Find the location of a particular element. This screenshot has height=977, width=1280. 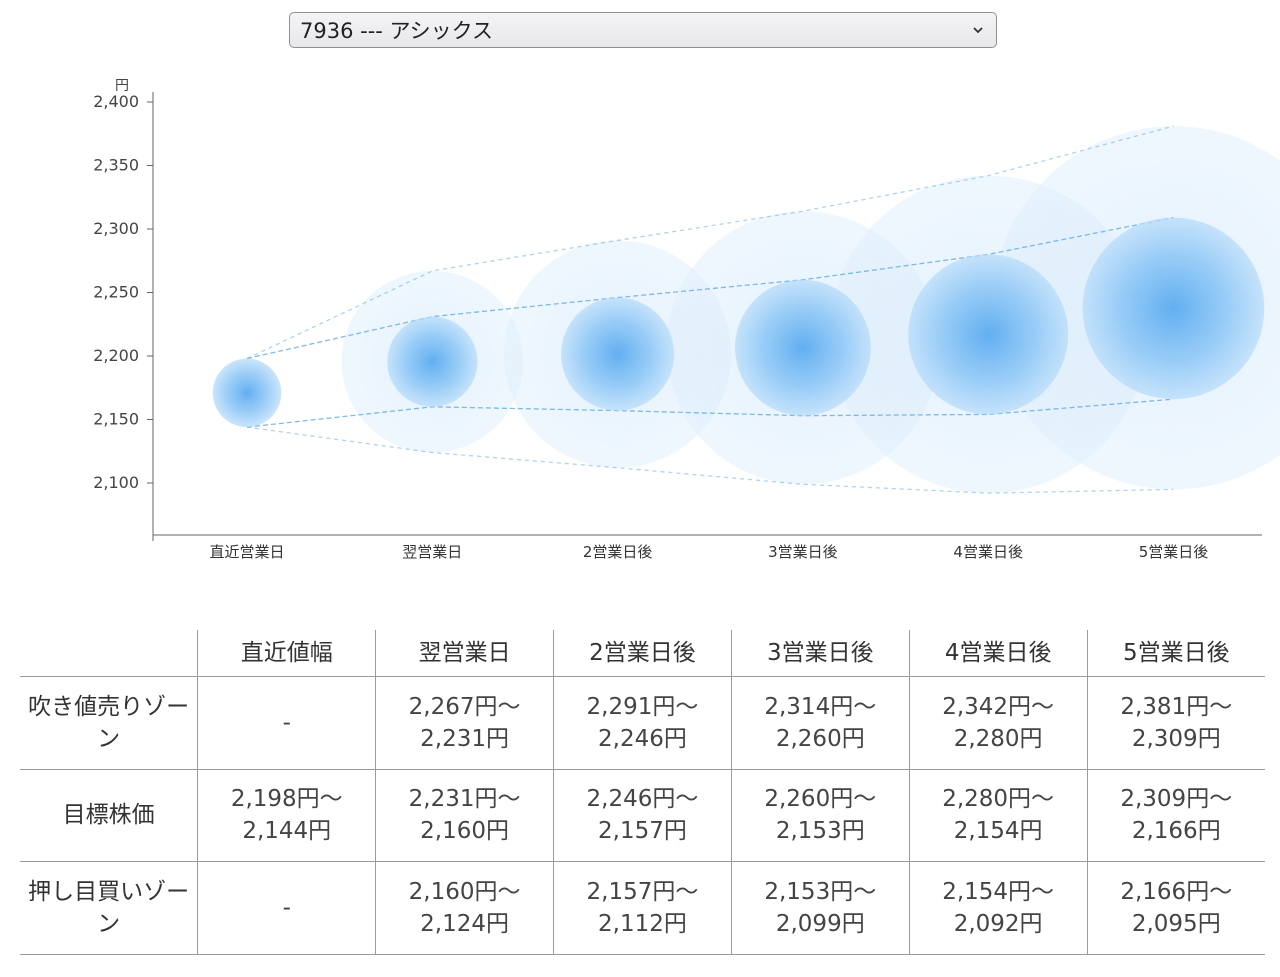

outer-low-line is located at coordinates (710, 460).